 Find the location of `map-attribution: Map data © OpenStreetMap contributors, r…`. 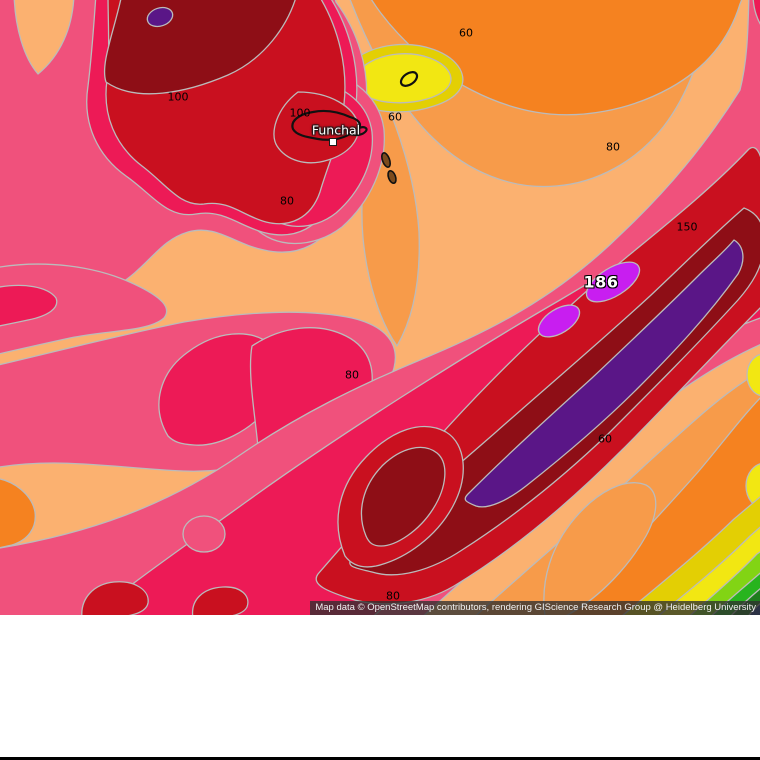

map-attribution: Map data © OpenStreetMap contributors, r… is located at coordinates (535, 608).